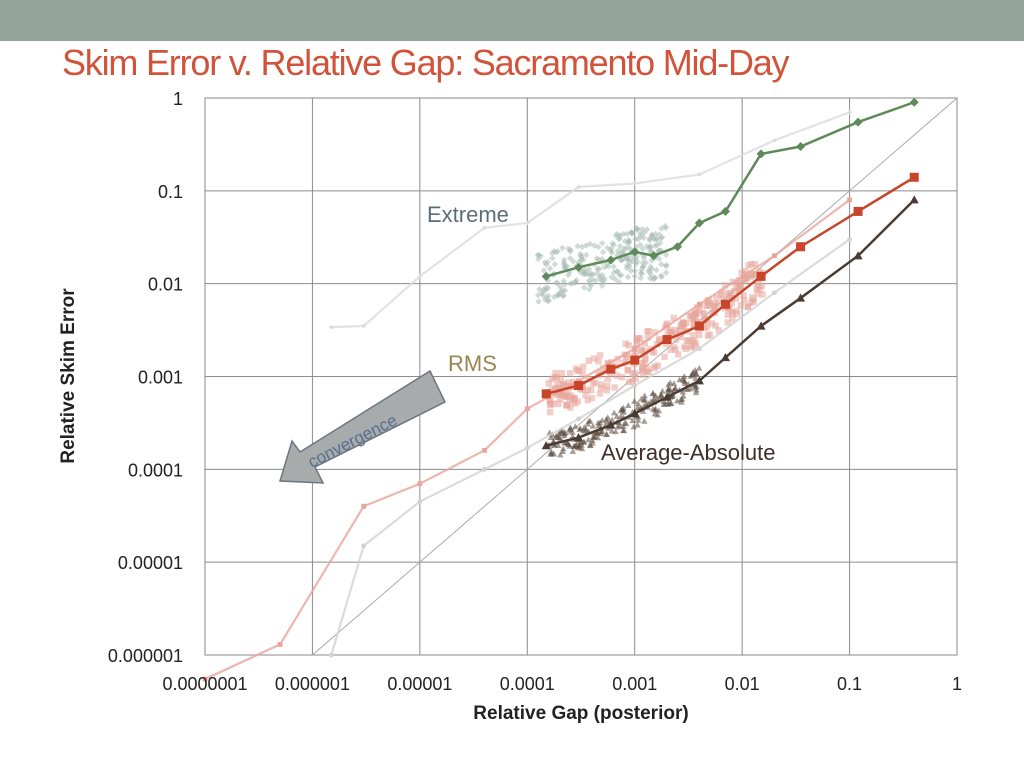 This screenshot has width=1024, height=768. What do you see at coordinates (742, 684) in the screenshot?
I see `x-tick-label: 0.01` at bounding box center [742, 684].